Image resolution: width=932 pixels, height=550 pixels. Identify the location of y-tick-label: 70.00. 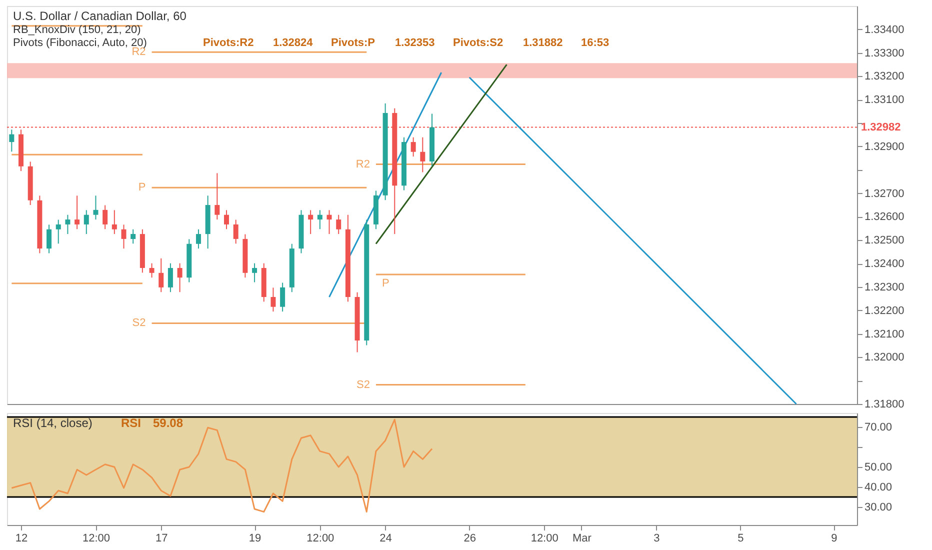
(878, 428).